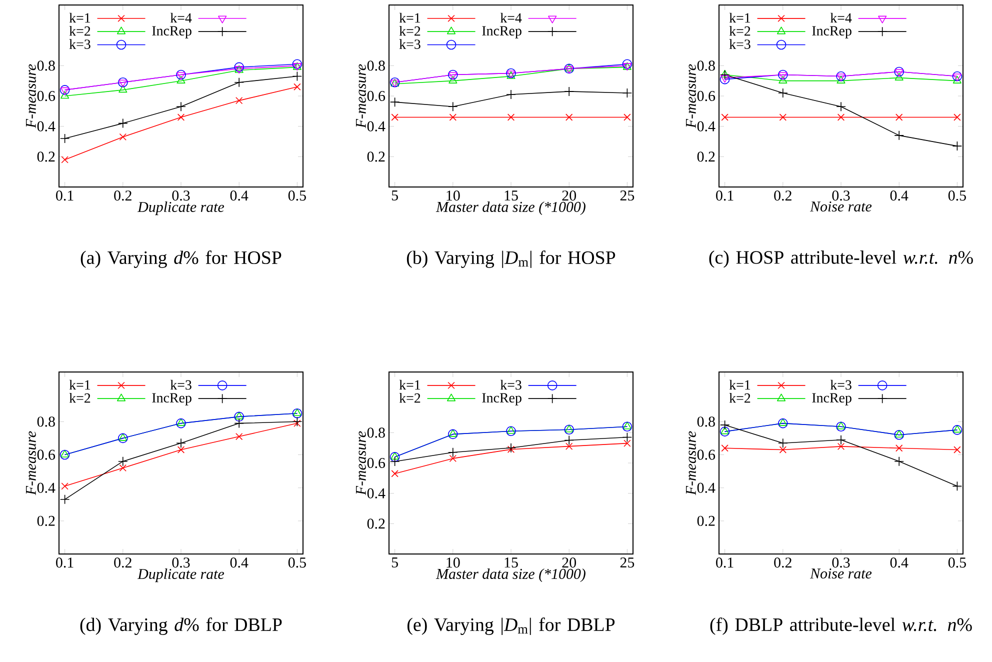 The width and height of the screenshot is (992, 662). What do you see at coordinates (569, 563) in the screenshot?
I see `x-tick-label: 20` at bounding box center [569, 563].